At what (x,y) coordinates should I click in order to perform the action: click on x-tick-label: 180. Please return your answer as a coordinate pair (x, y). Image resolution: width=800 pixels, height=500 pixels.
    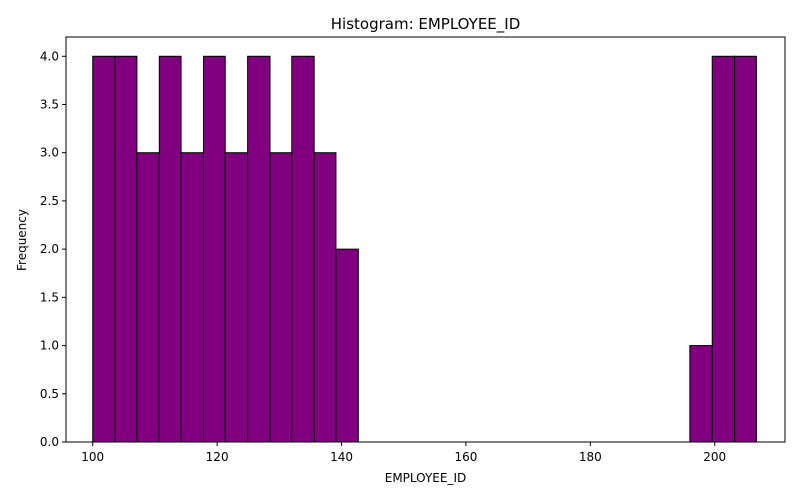
    Looking at the image, I should click on (590, 457).